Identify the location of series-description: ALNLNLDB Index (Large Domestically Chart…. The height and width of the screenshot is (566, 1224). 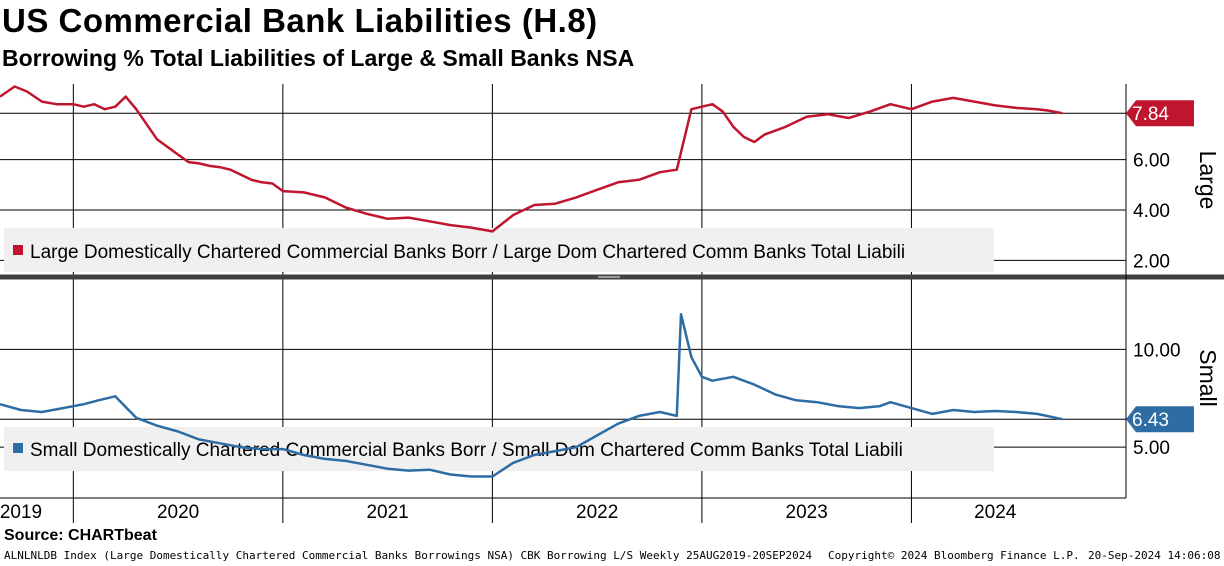
(408, 555).